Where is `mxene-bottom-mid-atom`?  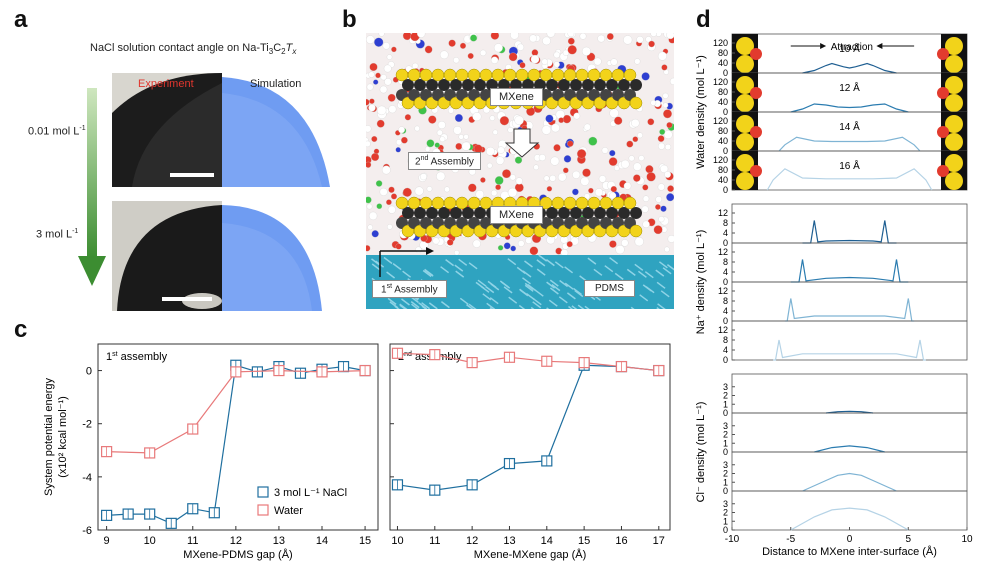 mxene-bottom-mid-atom is located at coordinates (600, 213).